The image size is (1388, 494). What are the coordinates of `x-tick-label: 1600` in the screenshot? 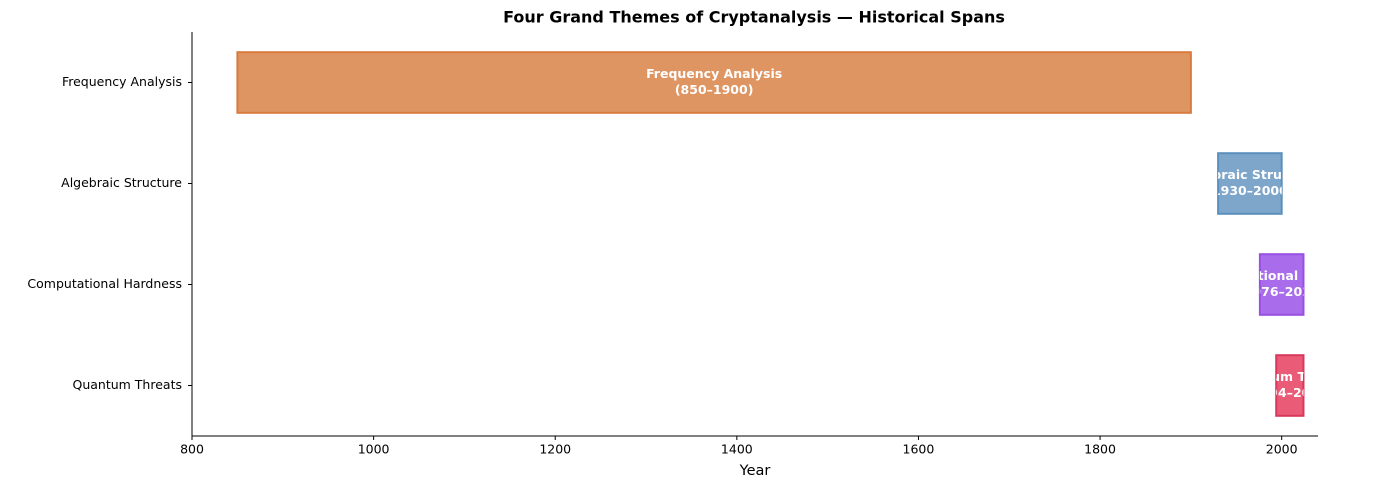 It's located at (919, 449).